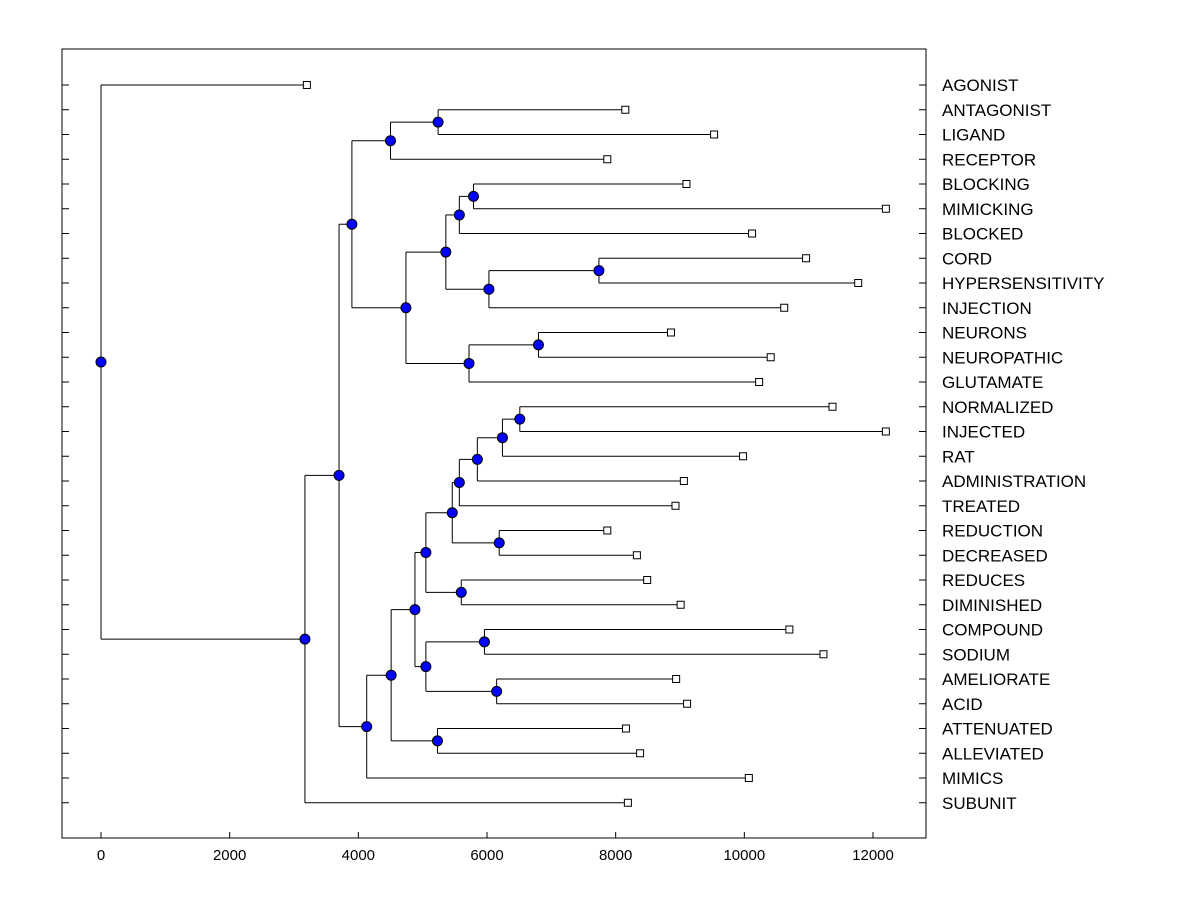 This screenshot has height=900, width=1200. What do you see at coordinates (967, 258) in the screenshot?
I see `leaf-label: CORD` at bounding box center [967, 258].